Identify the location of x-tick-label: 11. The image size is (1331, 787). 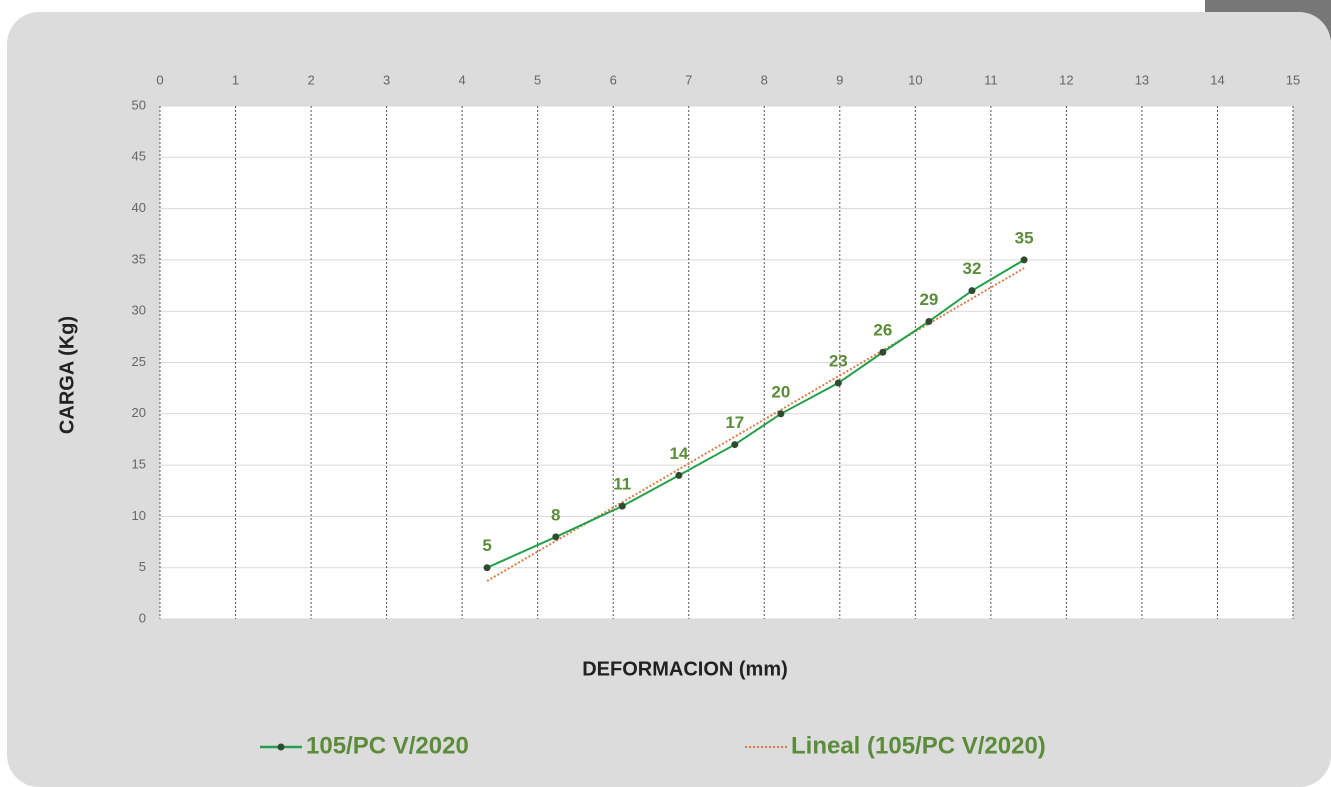
(991, 79).